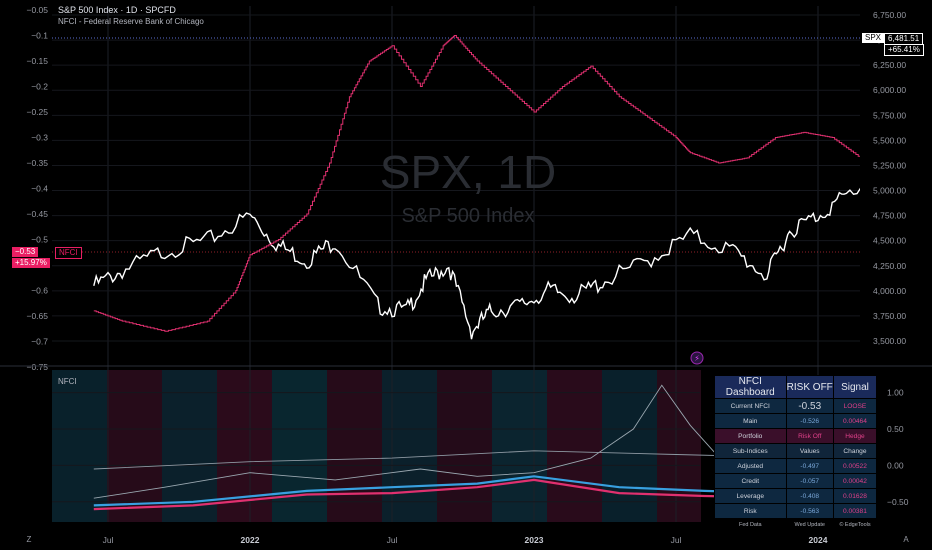  I want to click on right-axis-tick: 4,000.00, so click(889, 291).